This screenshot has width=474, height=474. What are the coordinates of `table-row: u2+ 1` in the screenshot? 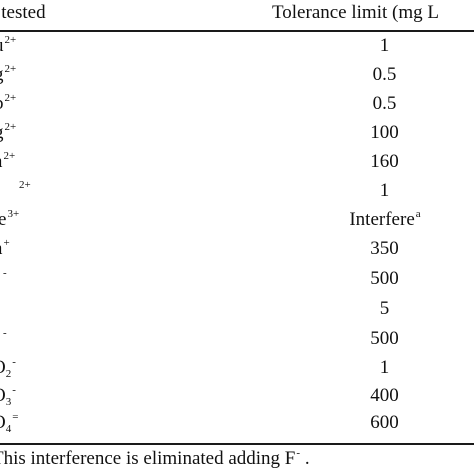 It's located at (237, 47).